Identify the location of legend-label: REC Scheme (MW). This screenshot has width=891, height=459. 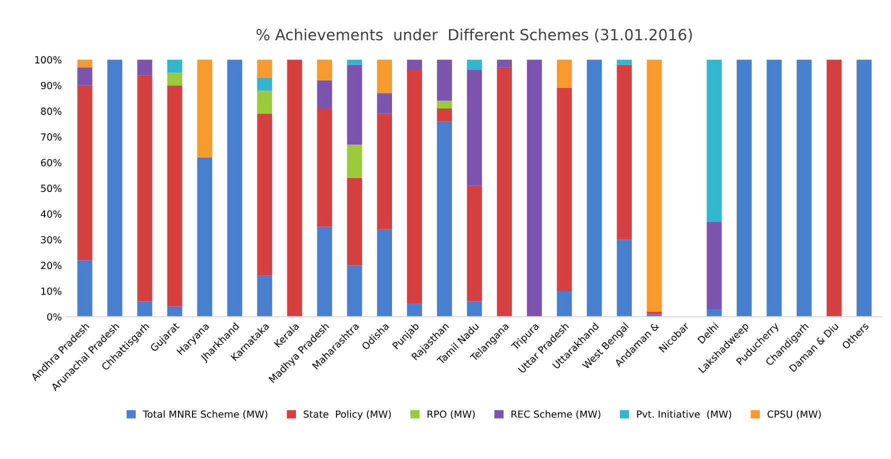
(556, 414).